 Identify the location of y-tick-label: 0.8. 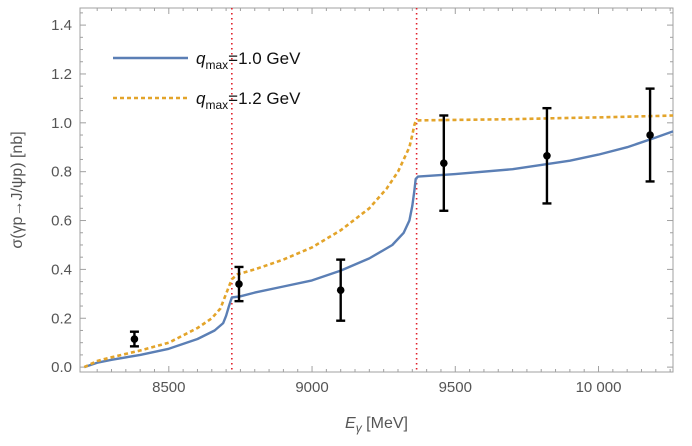
(61, 172).